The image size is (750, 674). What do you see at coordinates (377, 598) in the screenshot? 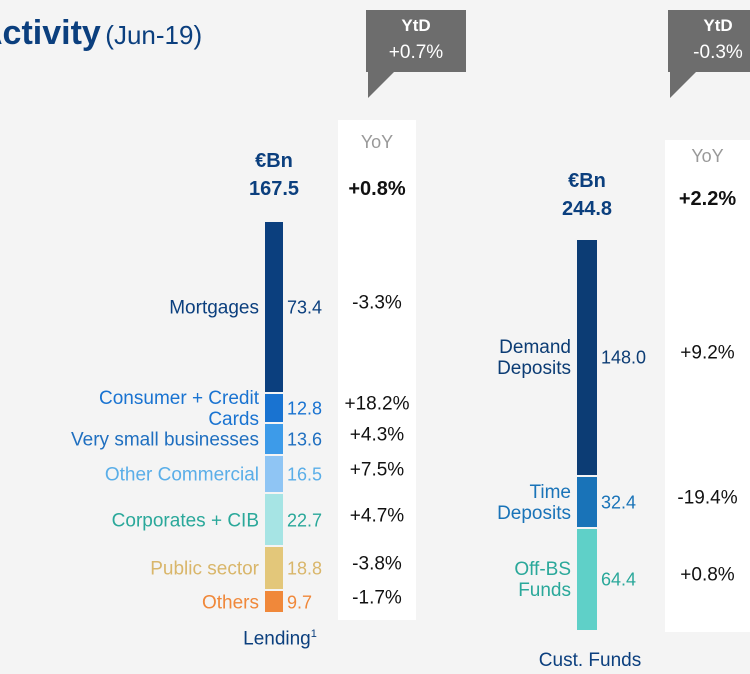
I see `yoy-label: -1.7%` at bounding box center [377, 598].